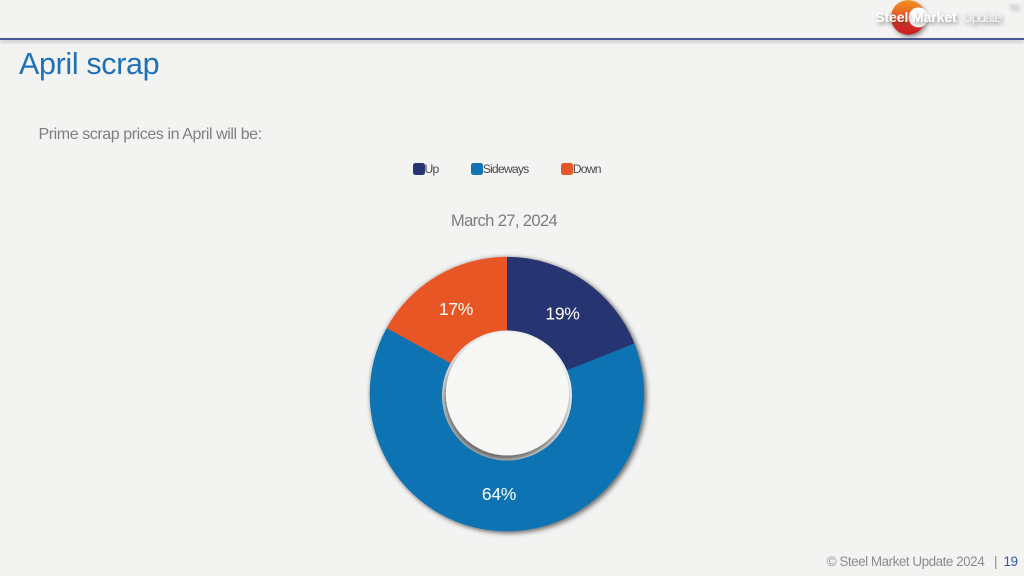  What do you see at coordinates (456, 309) in the screenshot?
I see `svg-text: 17%` at bounding box center [456, 309].